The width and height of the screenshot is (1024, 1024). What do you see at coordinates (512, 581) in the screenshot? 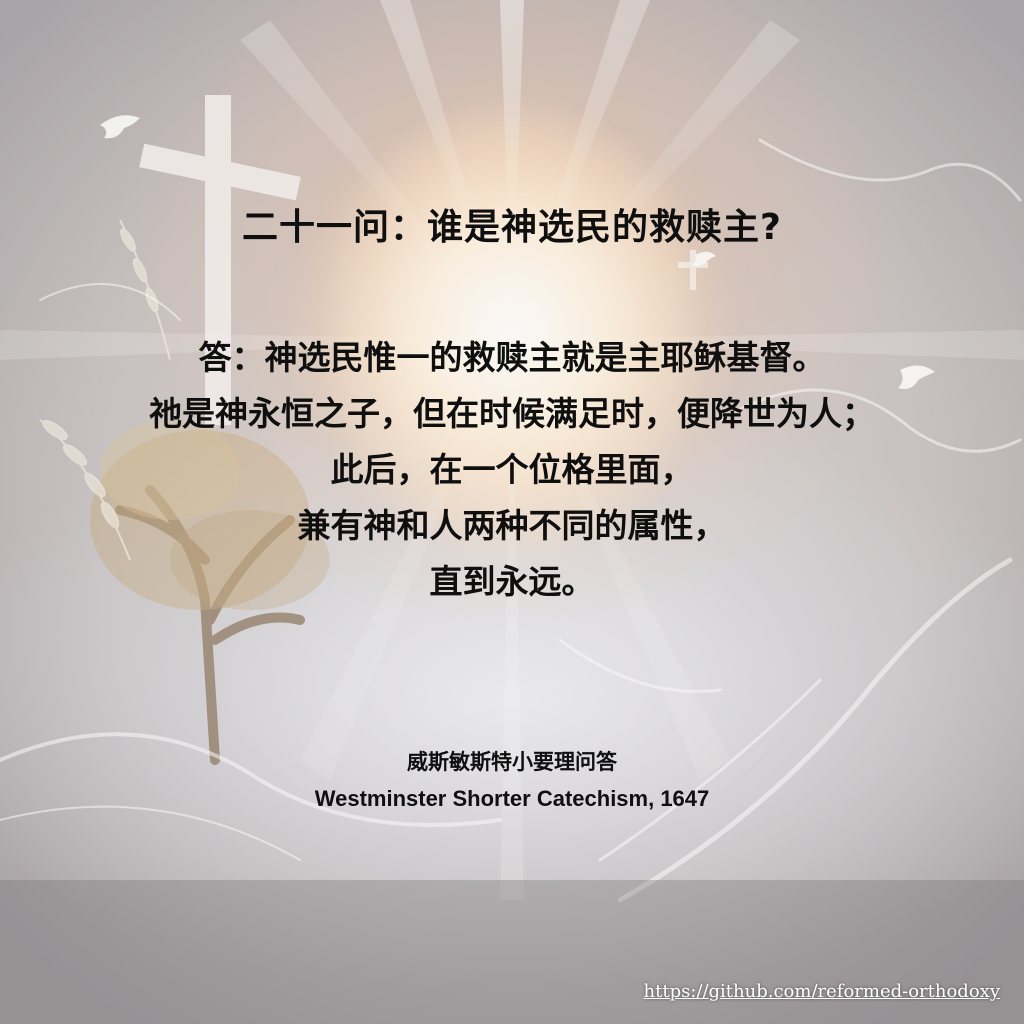
I see `answer-line: 直到永远。` at bounding box center [512, 581].